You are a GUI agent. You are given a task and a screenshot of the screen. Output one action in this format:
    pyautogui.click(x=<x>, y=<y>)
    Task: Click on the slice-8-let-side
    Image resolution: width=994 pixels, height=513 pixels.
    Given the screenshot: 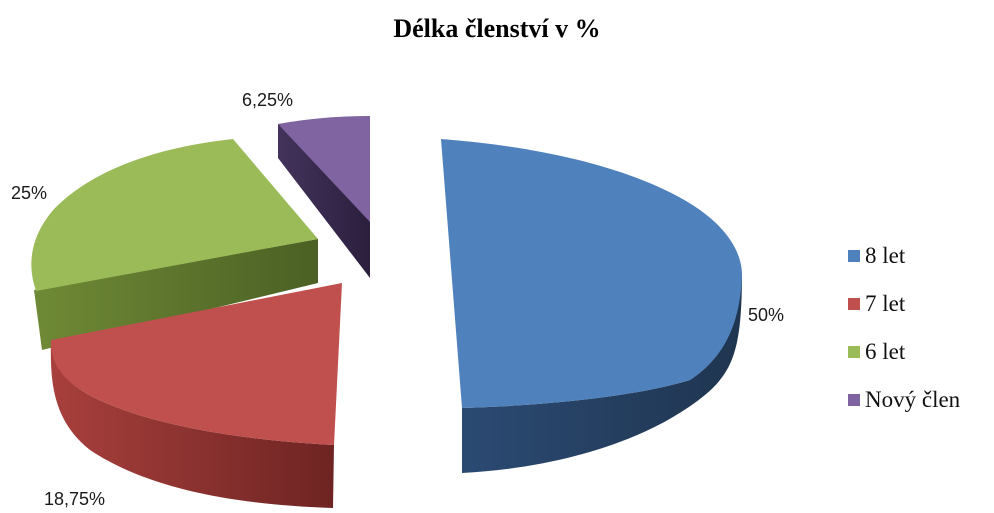 What is the action you would take?
    pyautogui.click(x=602, y=371)
    